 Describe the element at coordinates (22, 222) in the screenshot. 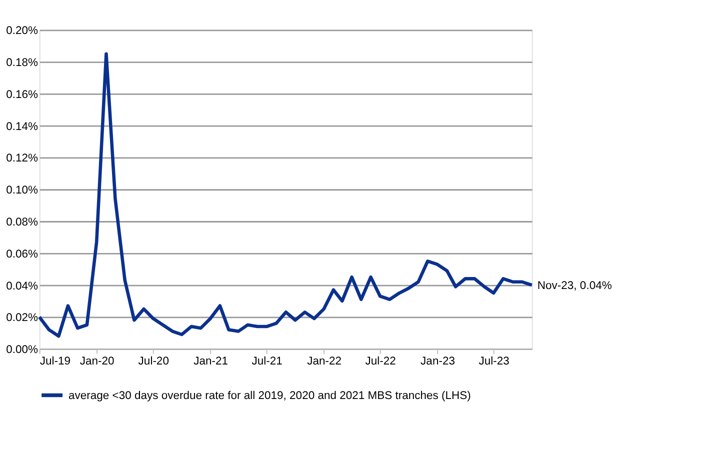

I see `y-tick-label: 0.08%` at that location.